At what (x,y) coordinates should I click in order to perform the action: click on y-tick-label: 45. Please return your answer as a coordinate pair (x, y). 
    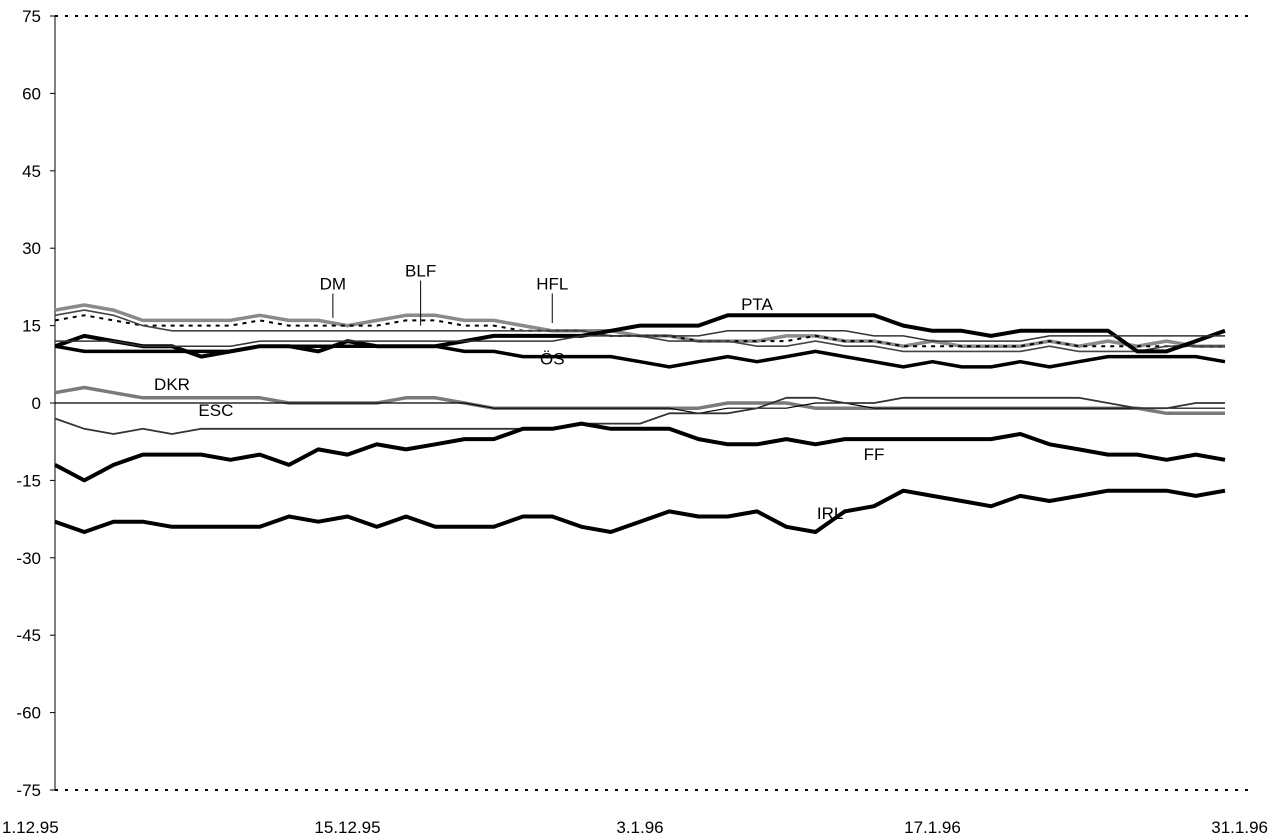
    Looking at the image, I should click on (31, 171).